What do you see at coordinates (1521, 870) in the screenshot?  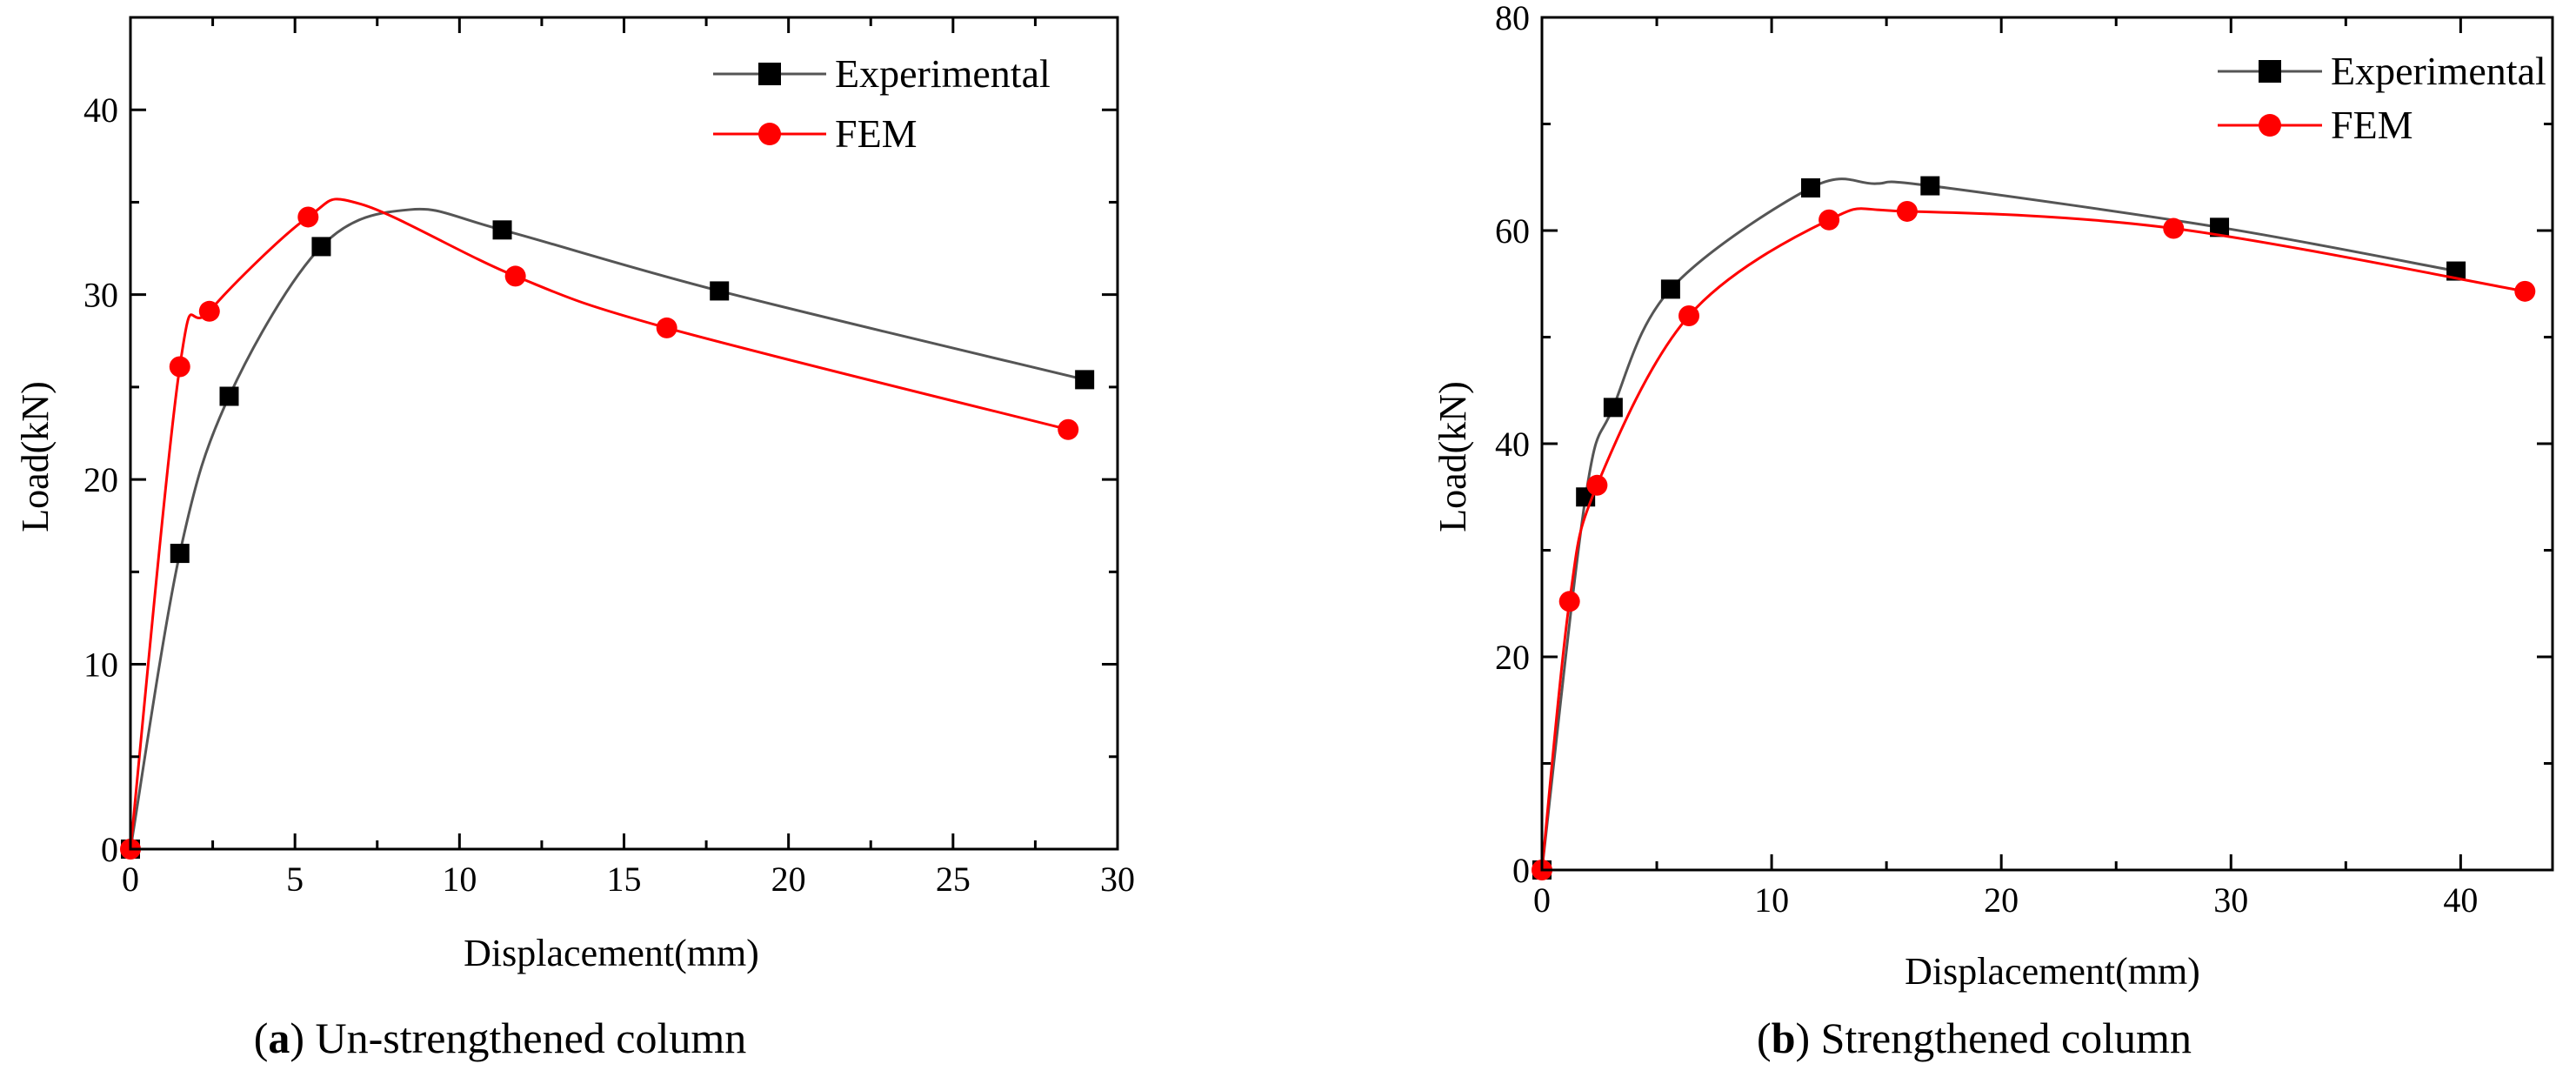 I see `panel-b-y-tick-label: 0` at bounding box center [1521, 870].